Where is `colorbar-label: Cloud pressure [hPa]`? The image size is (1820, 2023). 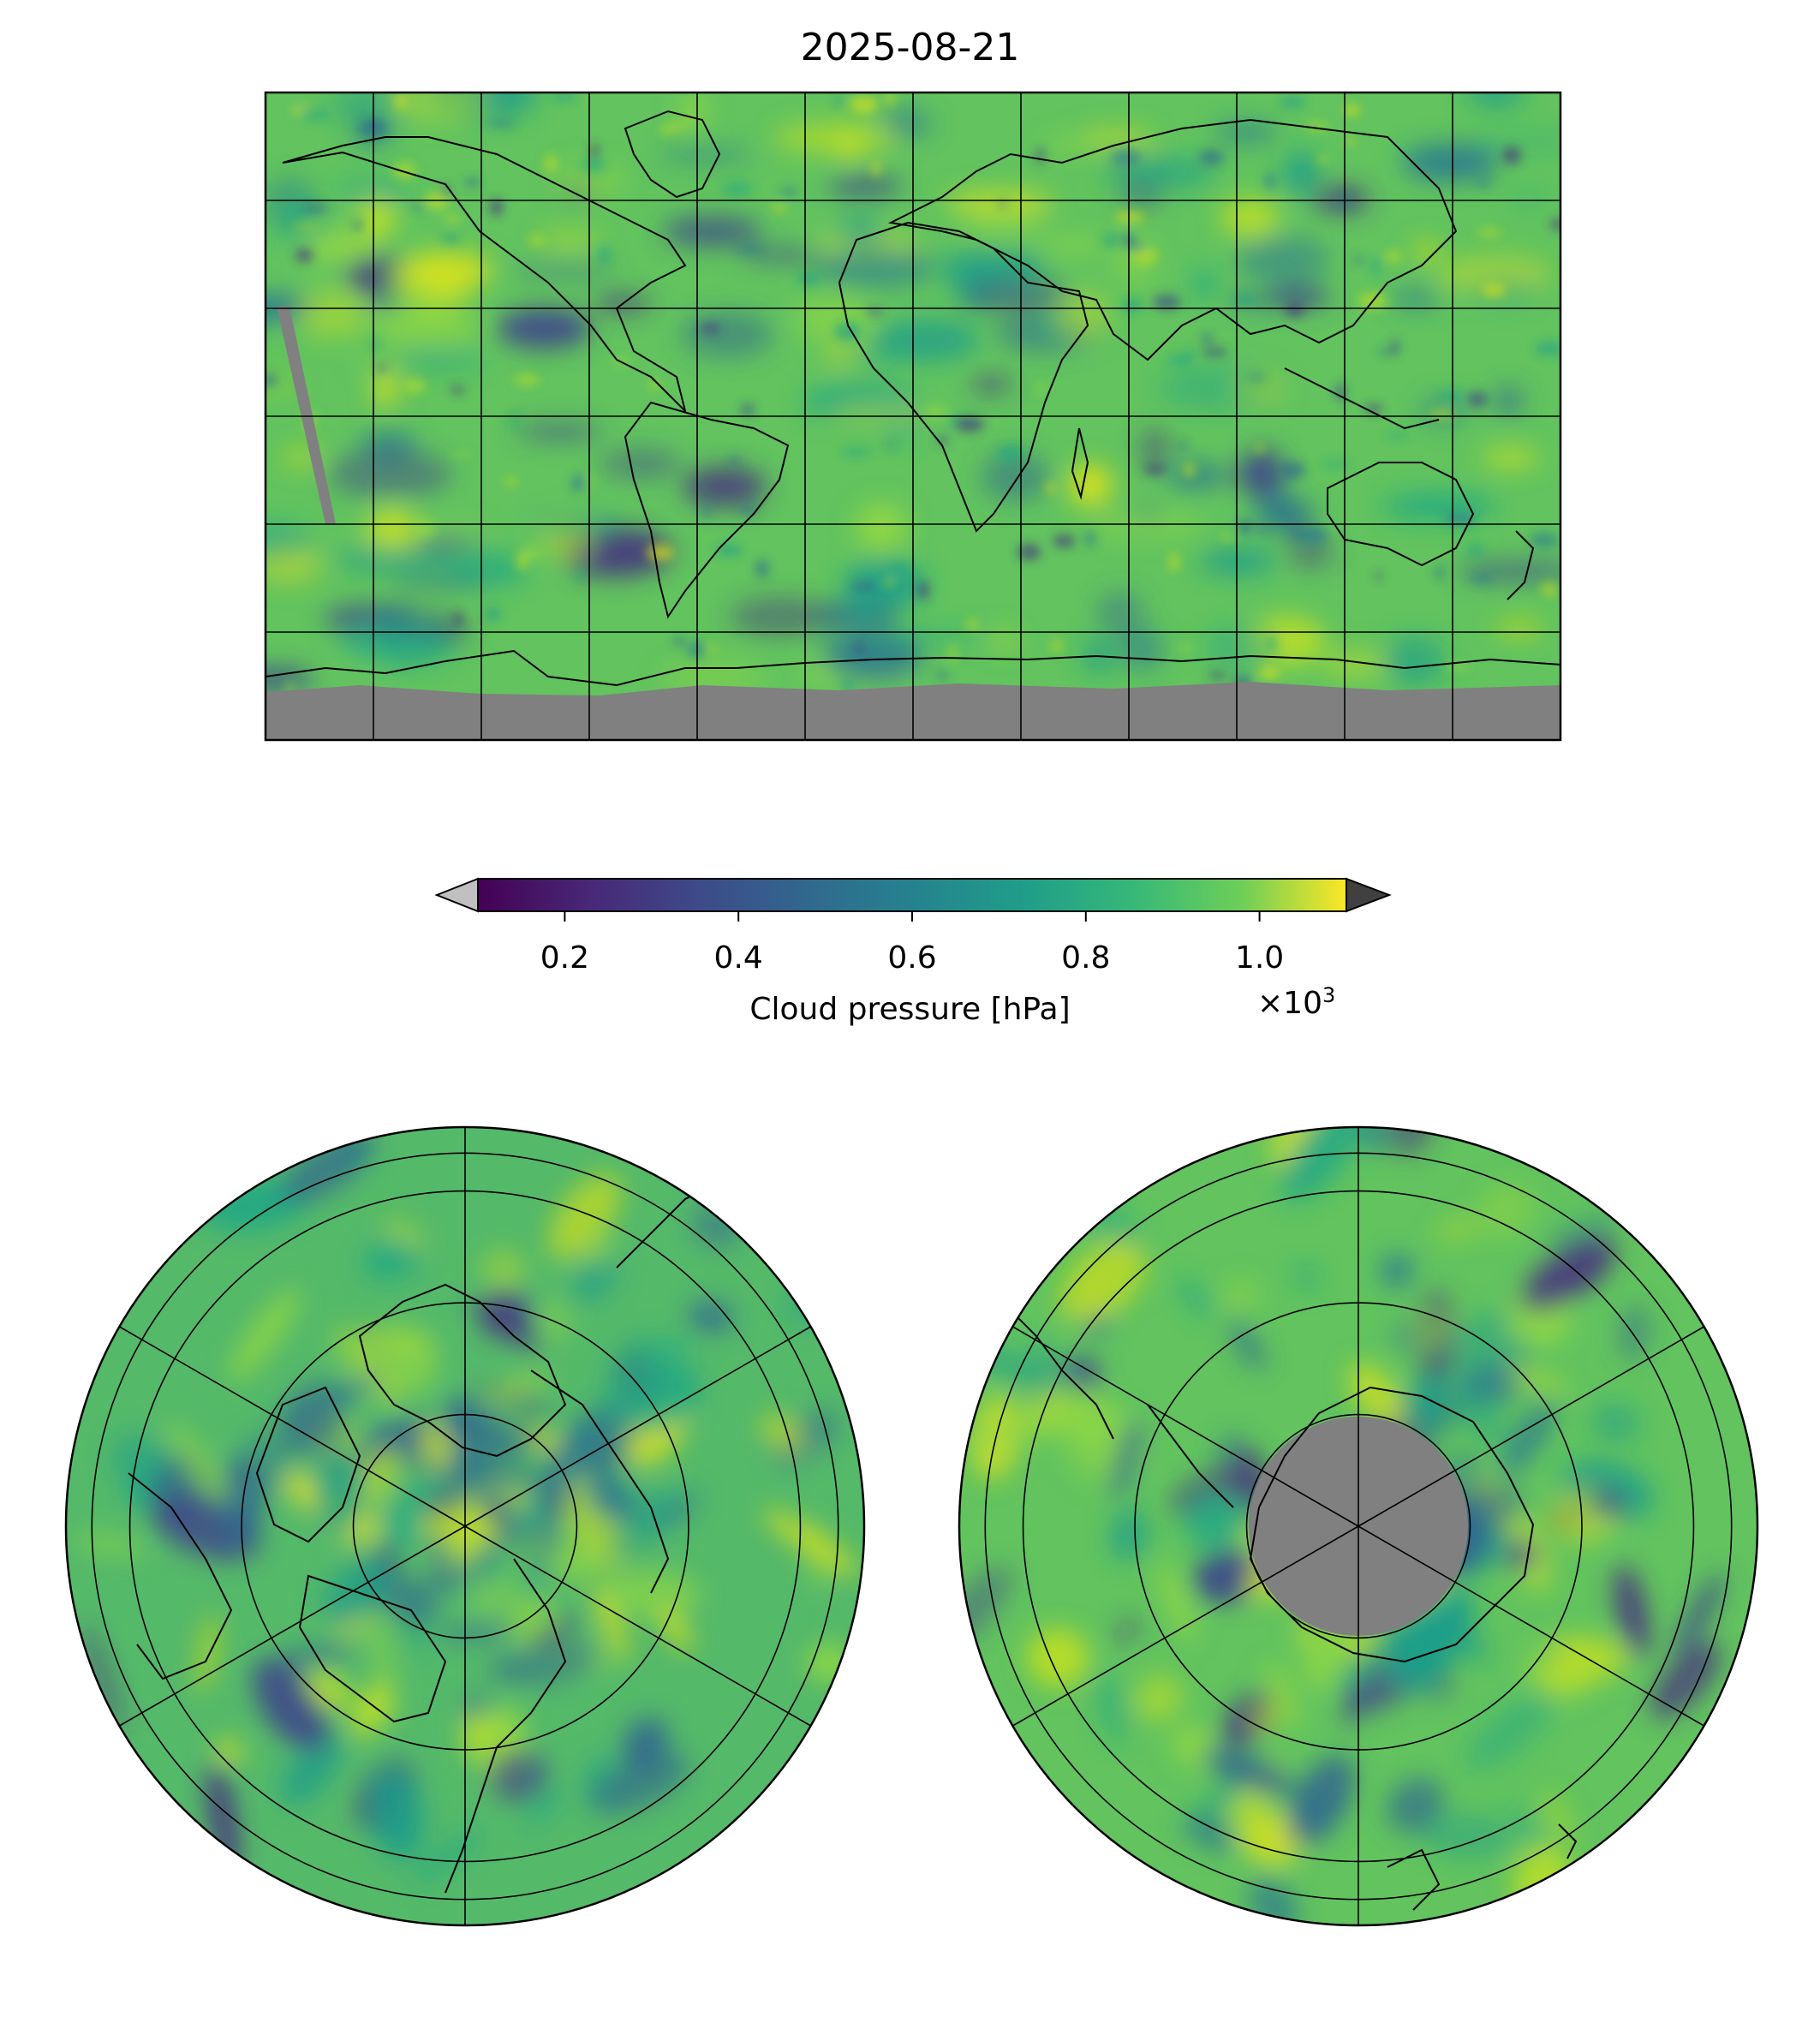 colorbar-label: Cloud pressure [hPa] is located at coordinates (910, 1009).